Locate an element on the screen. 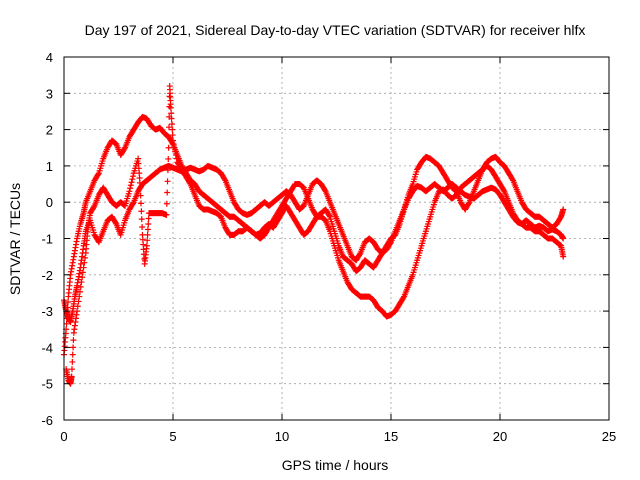 The image size is (640, 480). x-axis-label: GPS time / hours is located at coordinates (335, 465).